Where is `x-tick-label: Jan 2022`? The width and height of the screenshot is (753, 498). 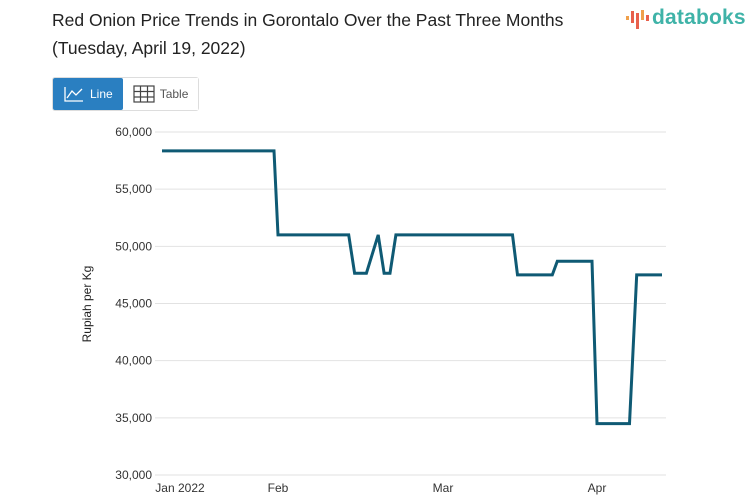
x-tick-label: Jan 2022 is located at coordinates (180, 488).